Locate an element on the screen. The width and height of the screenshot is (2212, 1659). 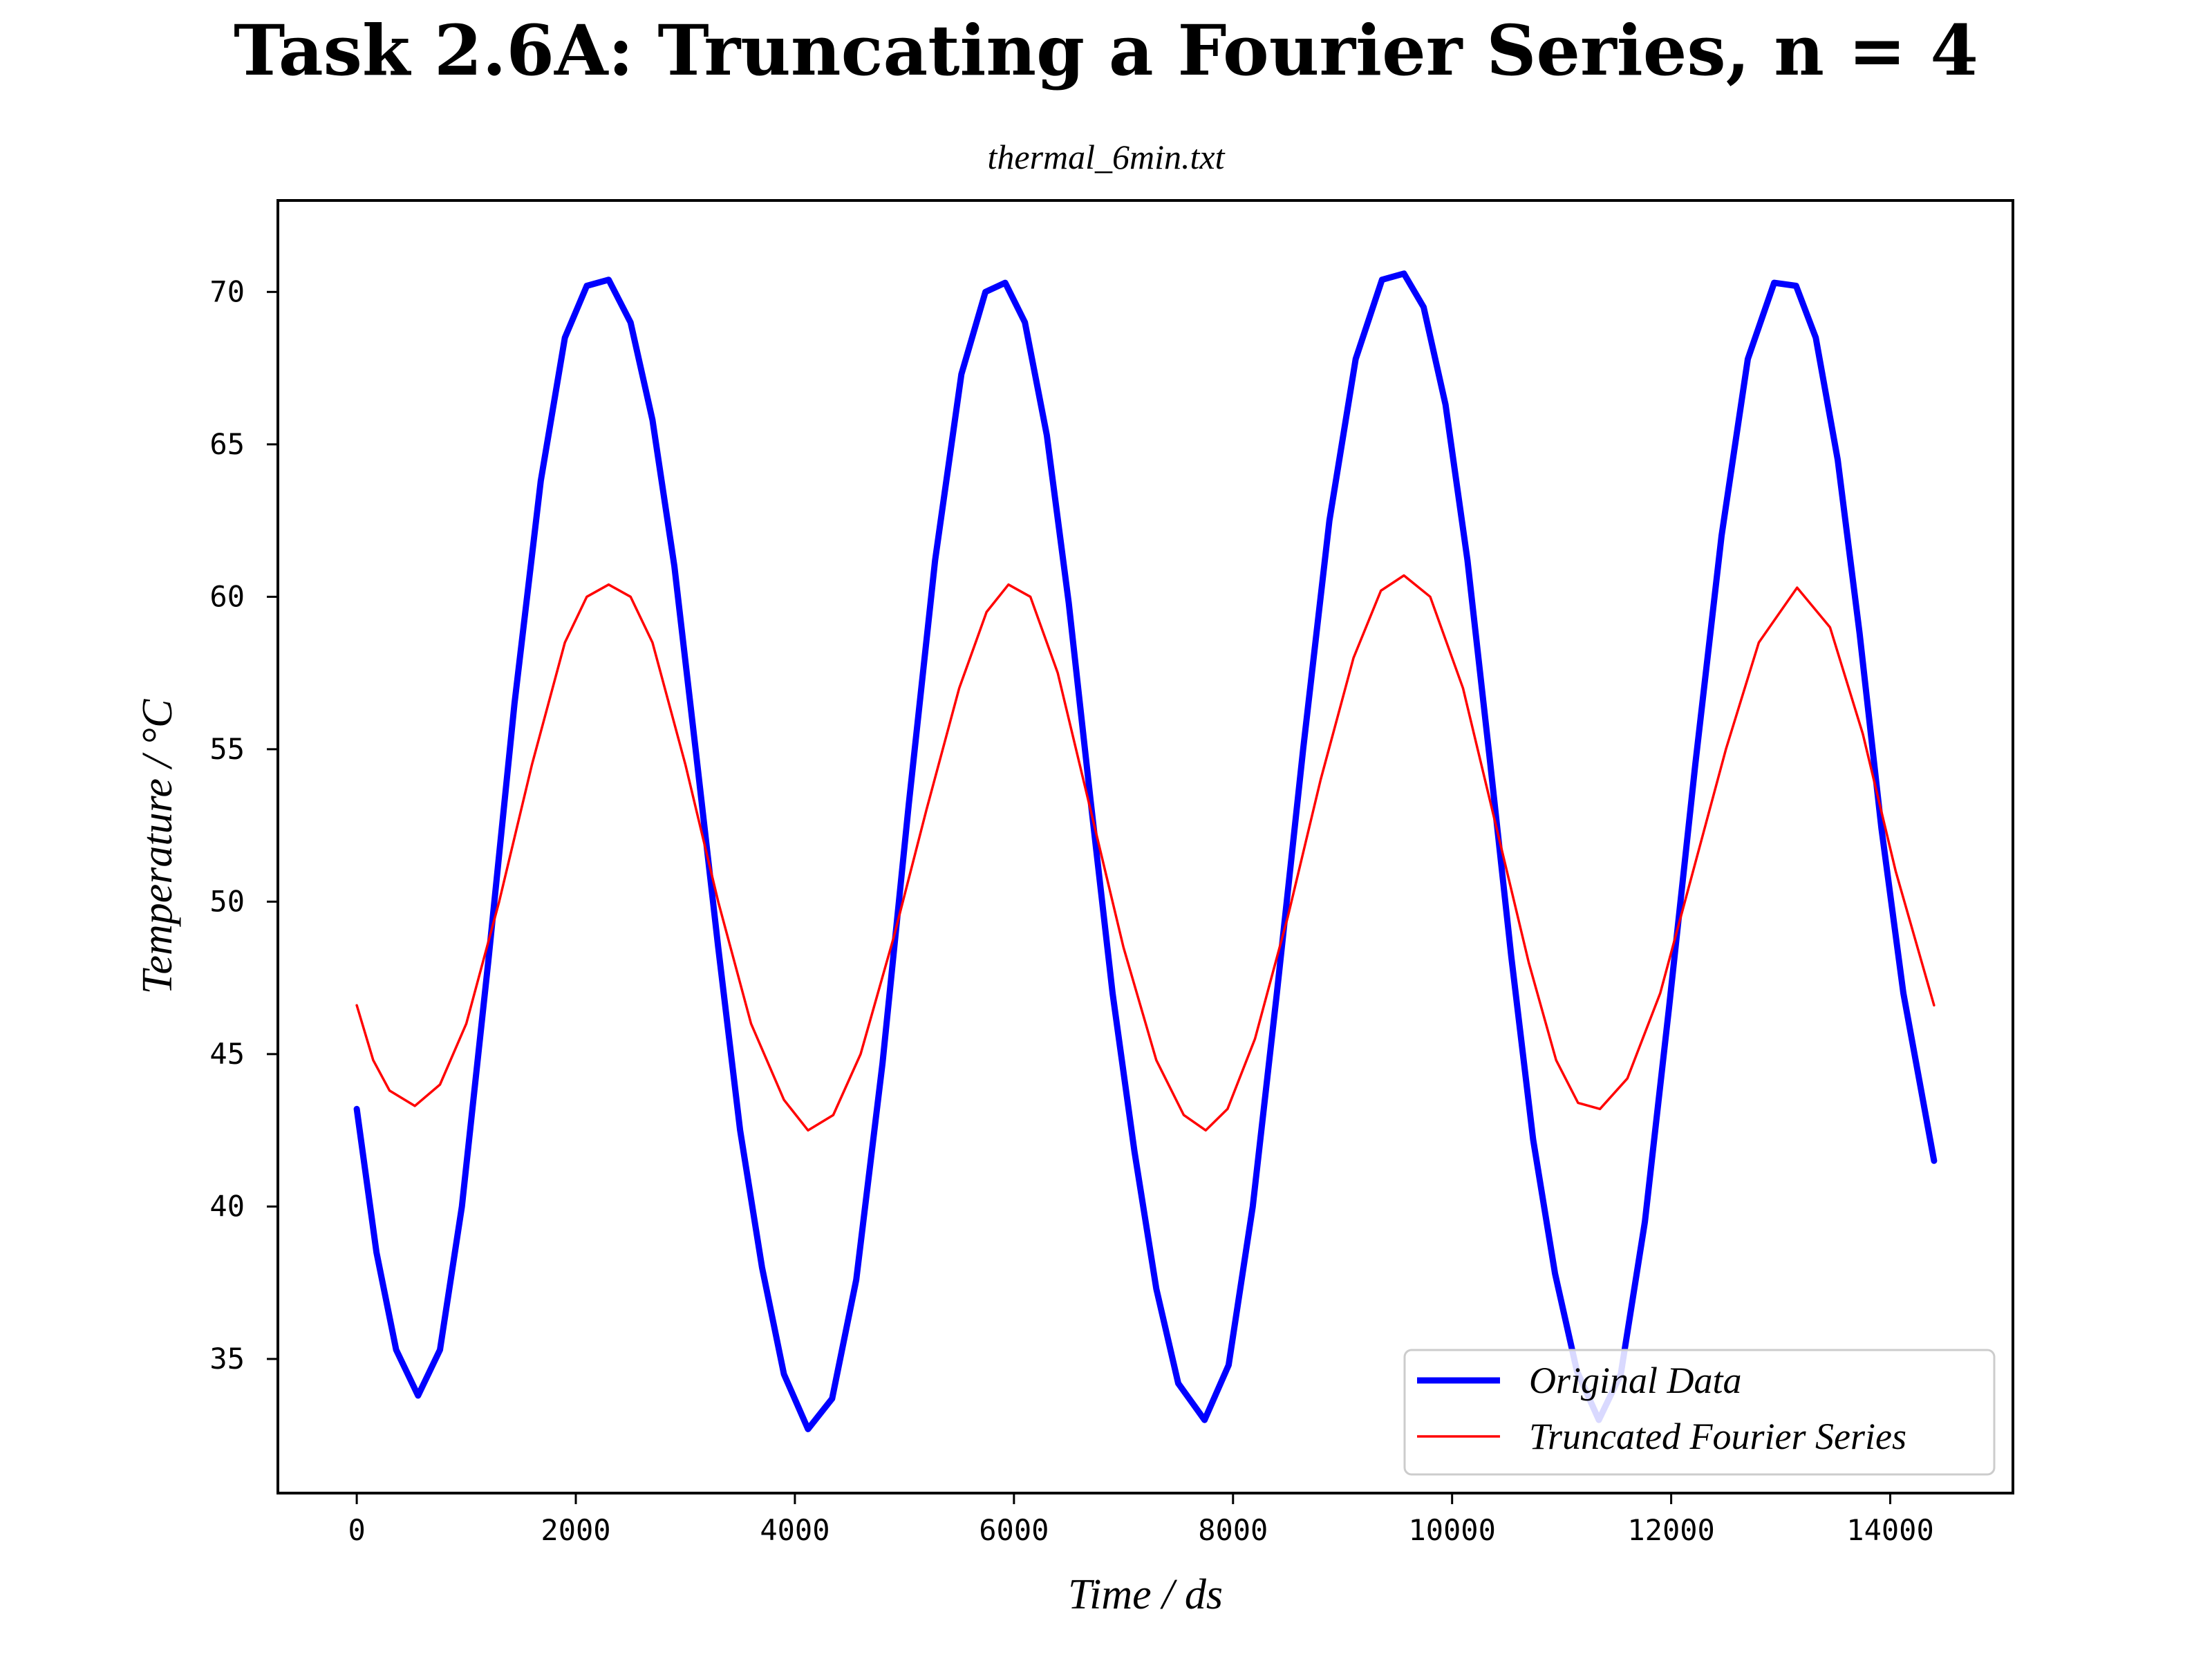
y-tick-label: 65 is located at coordinates (227, 444).